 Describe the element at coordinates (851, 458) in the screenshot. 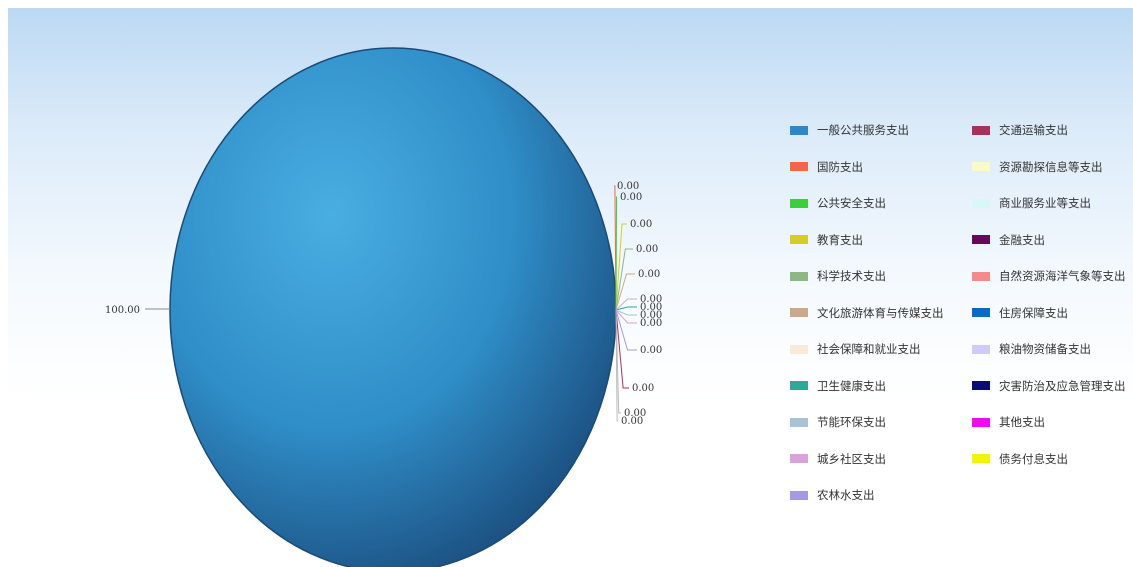

I see `legend-label-9: 城乡社区支出` at that location.